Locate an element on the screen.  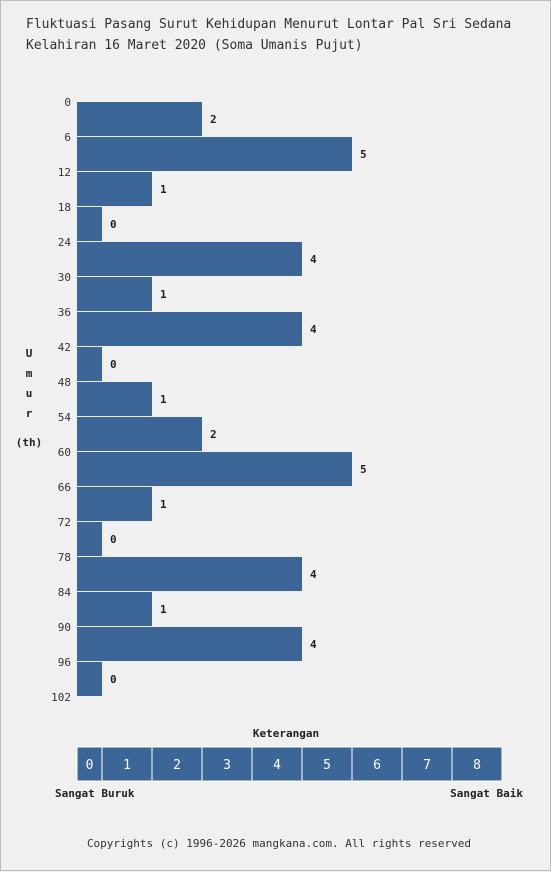
legend-scale-label: 4 is located at coordinates (277, 765).